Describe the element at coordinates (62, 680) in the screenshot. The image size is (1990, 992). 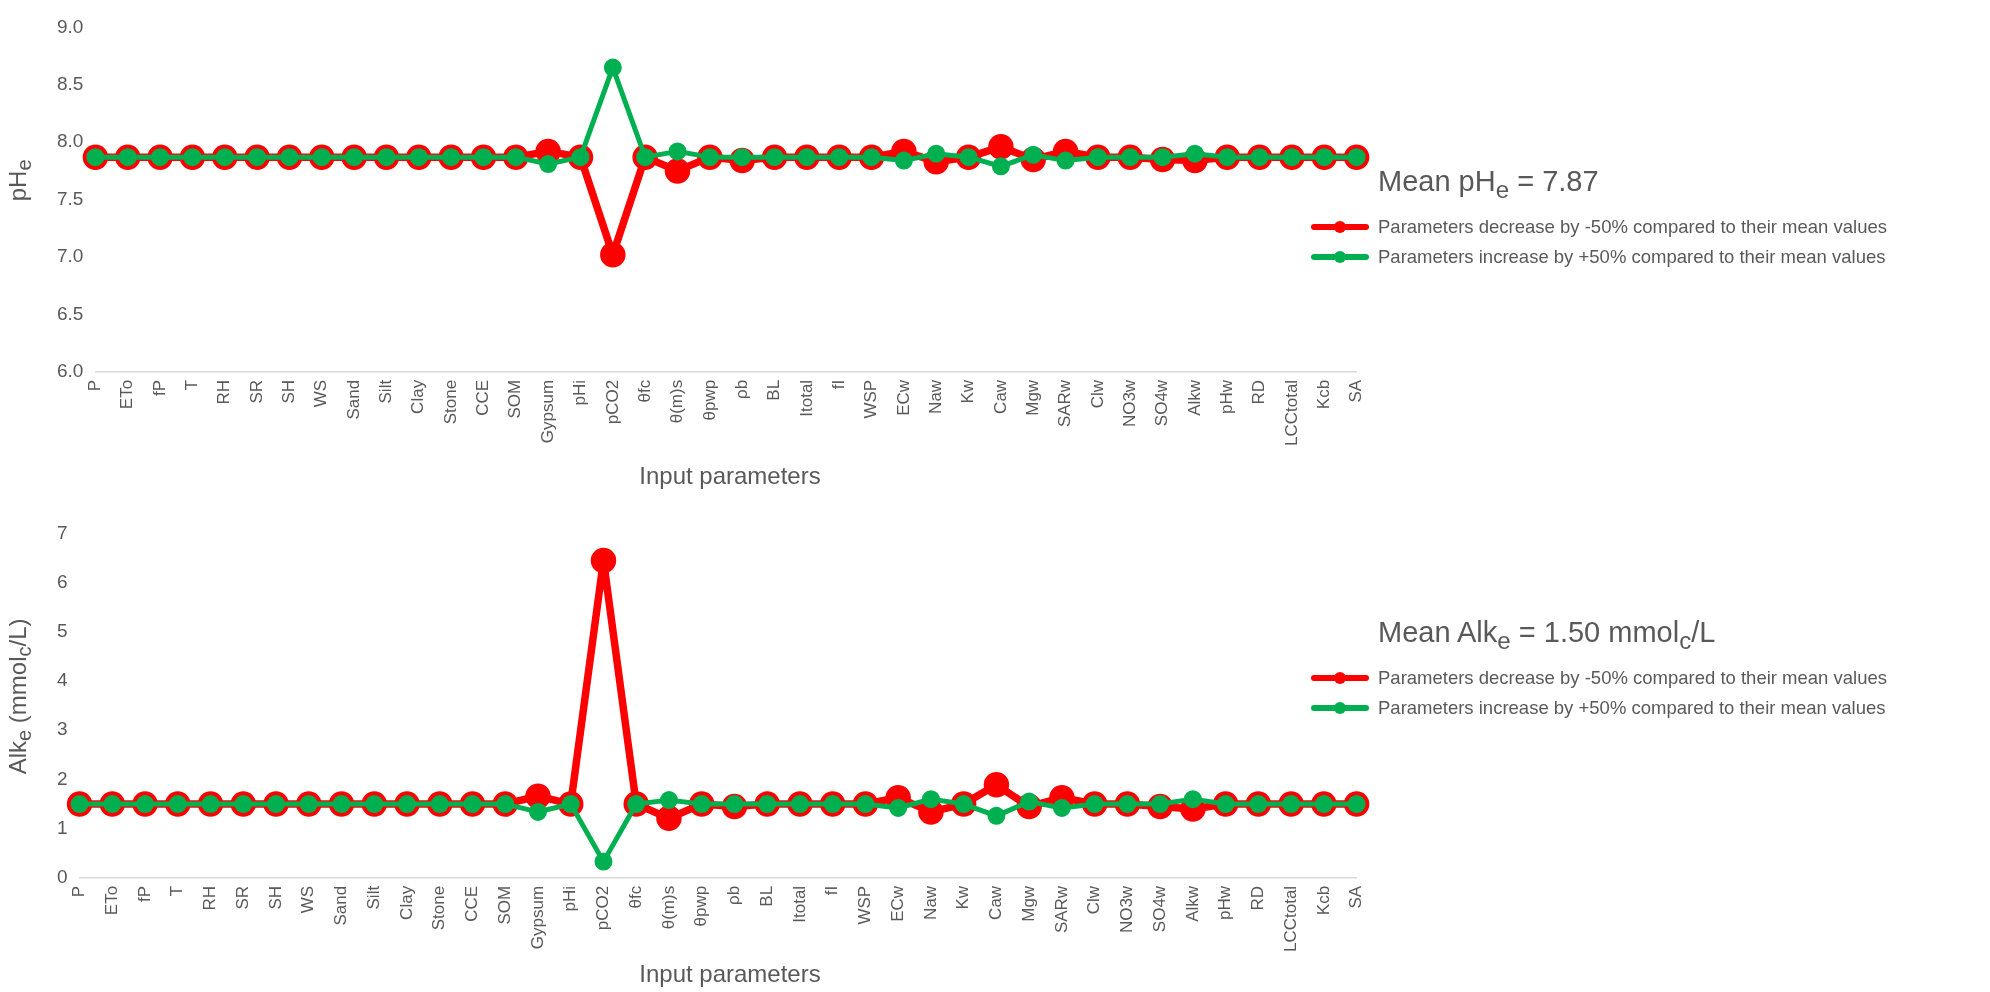
I see `y-tick-label: 4` at that location.